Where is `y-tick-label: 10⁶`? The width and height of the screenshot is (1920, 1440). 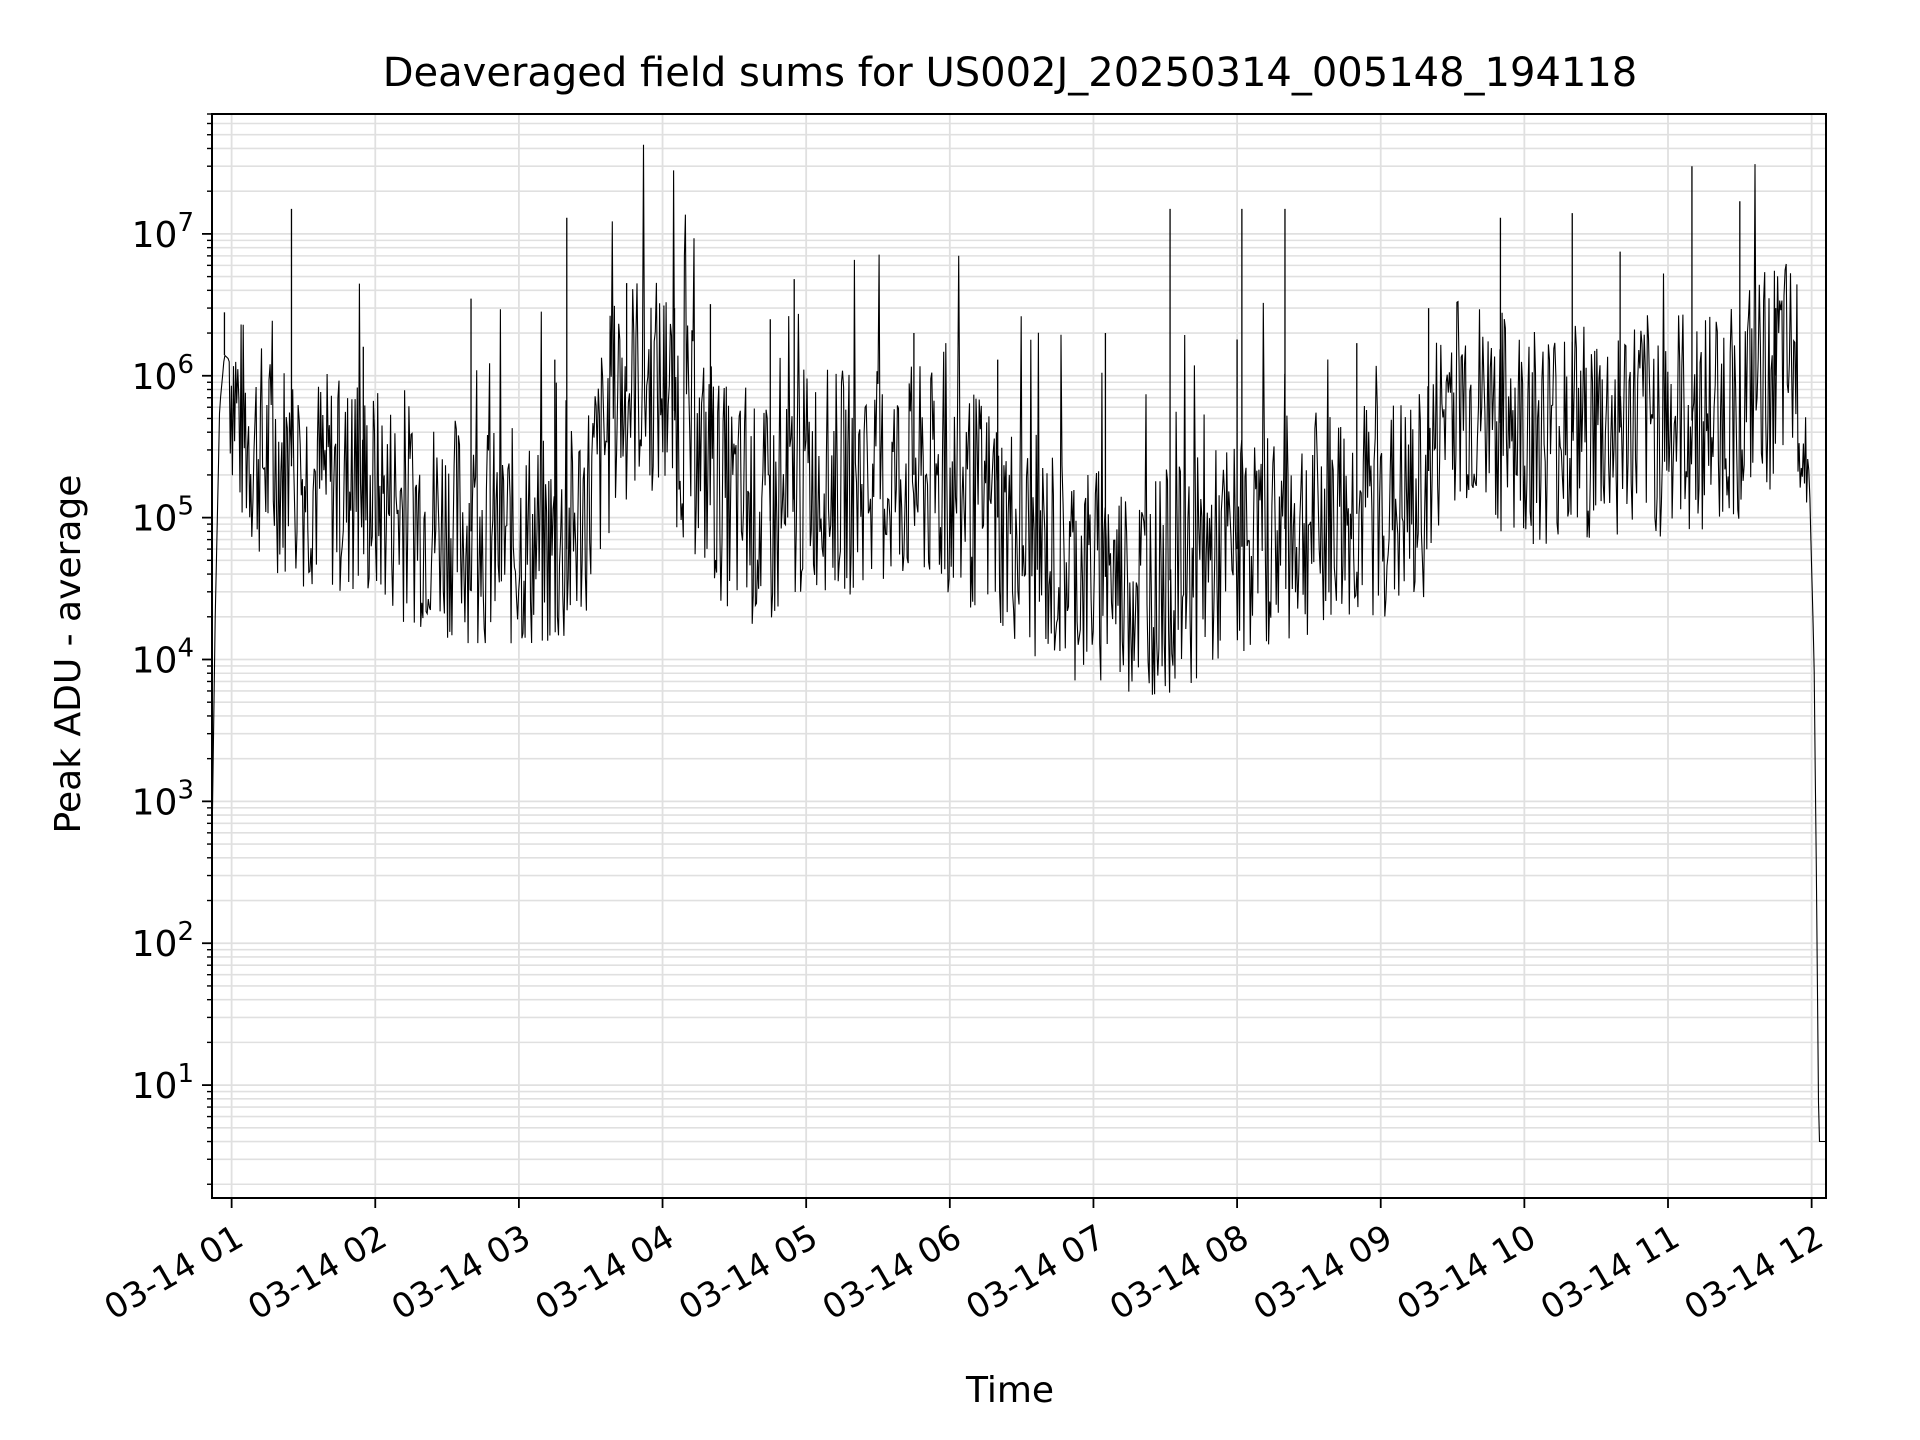
y-tick-label: 10⁶ is located at coordinates (163, 374).